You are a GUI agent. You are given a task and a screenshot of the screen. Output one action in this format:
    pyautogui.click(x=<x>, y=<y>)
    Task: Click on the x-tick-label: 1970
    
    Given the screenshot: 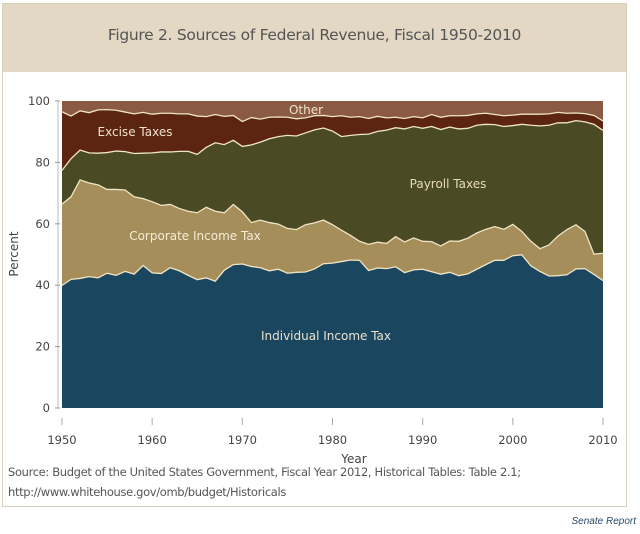 What is the action you would take?
    pyautogui.click(x=242, y=440)
    